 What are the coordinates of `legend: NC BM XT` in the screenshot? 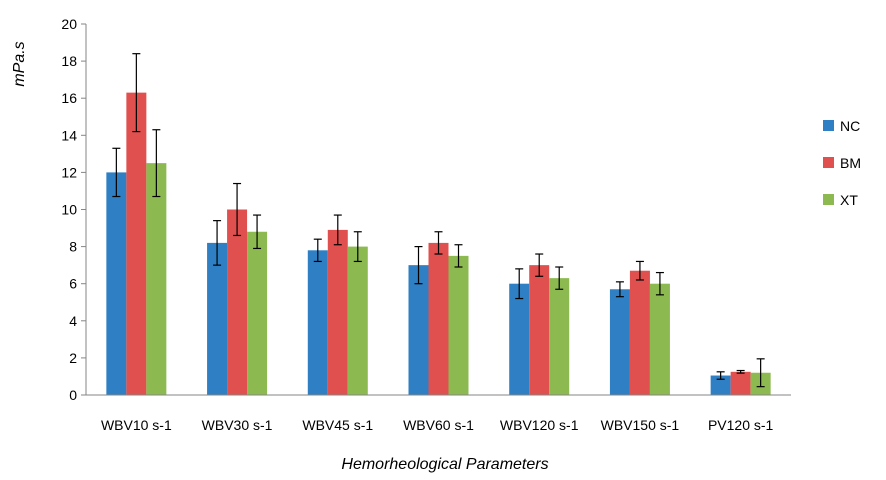 It's located at (842, 163).